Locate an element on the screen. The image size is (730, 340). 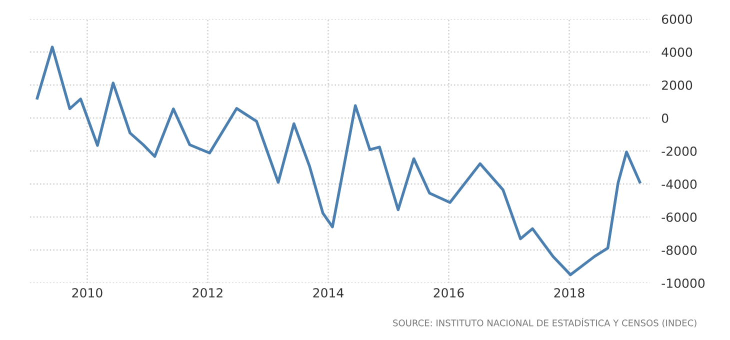
y-tick-label: -4000 is located at coordinates (679, 184).